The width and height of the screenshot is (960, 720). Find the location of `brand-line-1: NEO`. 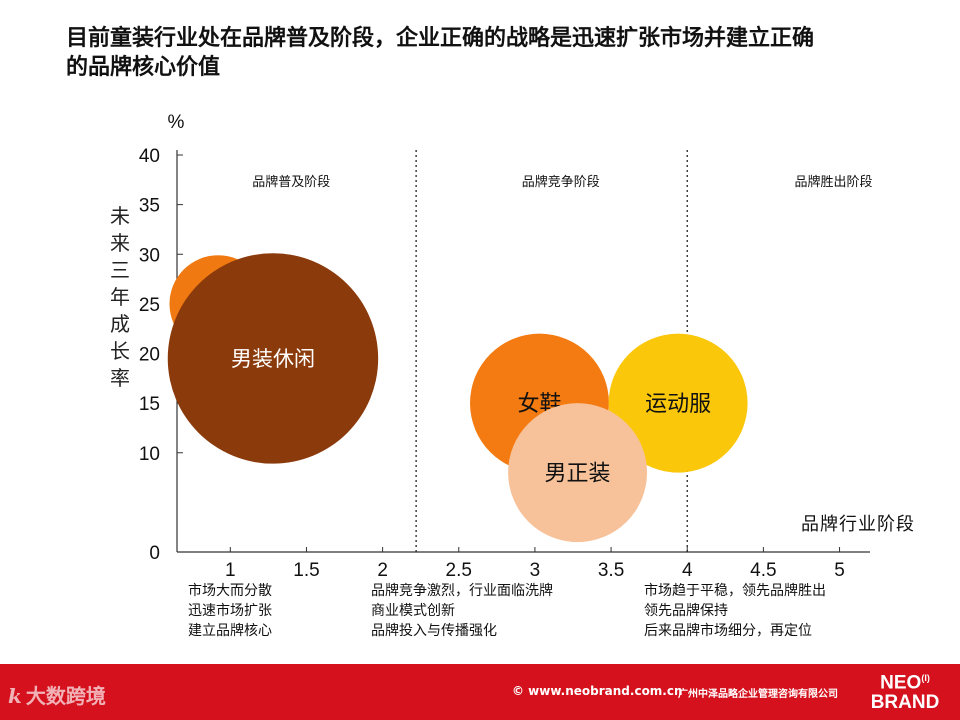

brand-line-1: NEO is located at coordinates (901, 683).